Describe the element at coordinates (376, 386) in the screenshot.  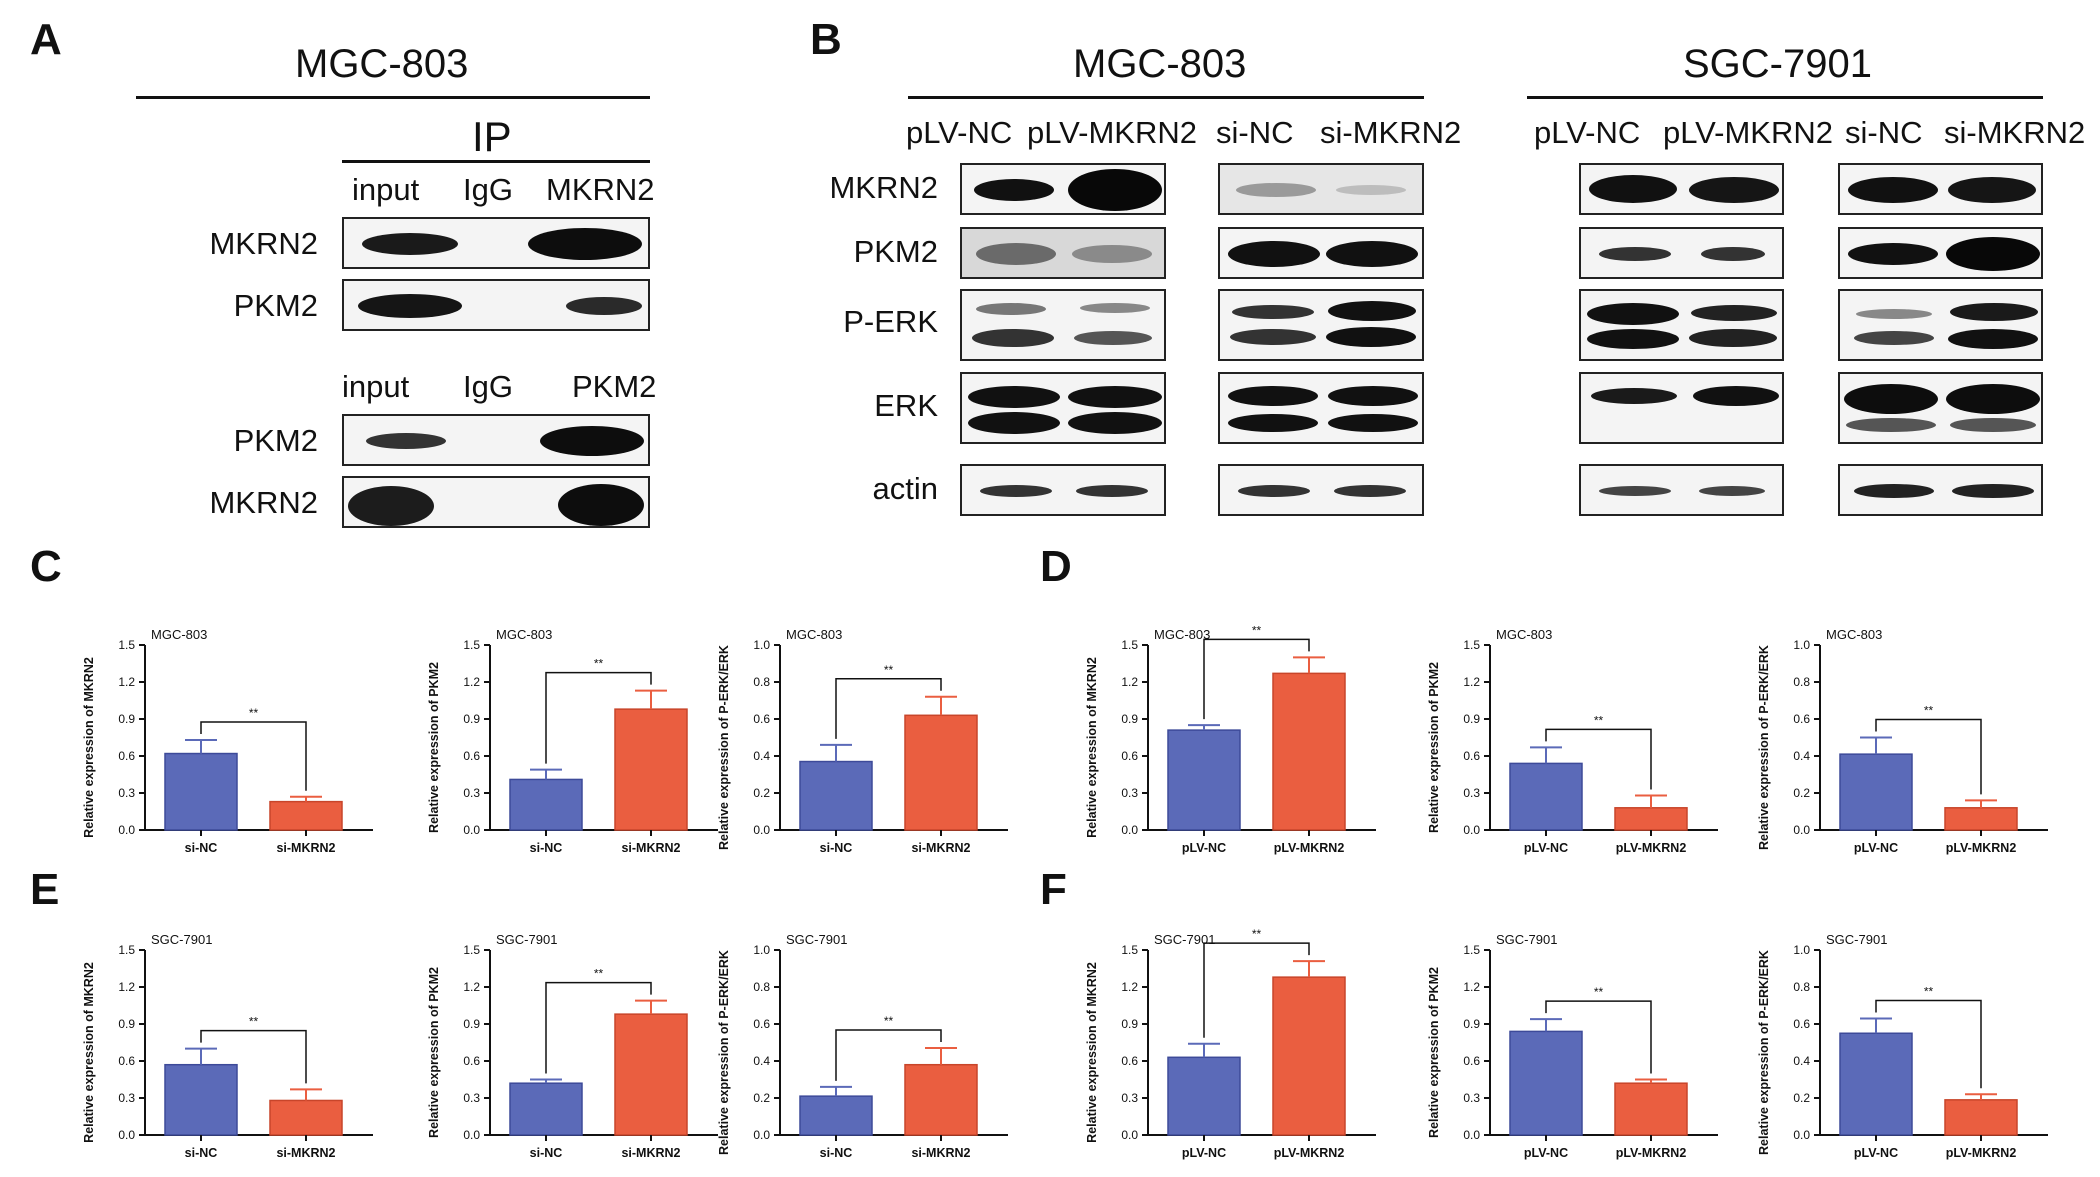
I see `lane-label: input` at that location.